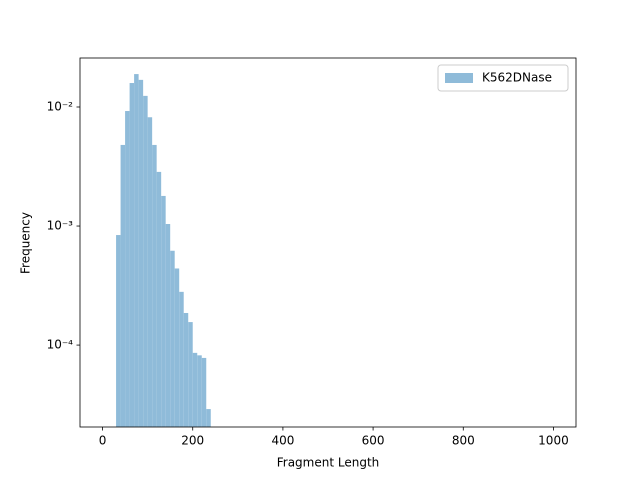 This screenshot has height=480, width=640. Describe the element at coordinates (282, 441) in the screenshot. I see `x-tick-label: 400` at that location.